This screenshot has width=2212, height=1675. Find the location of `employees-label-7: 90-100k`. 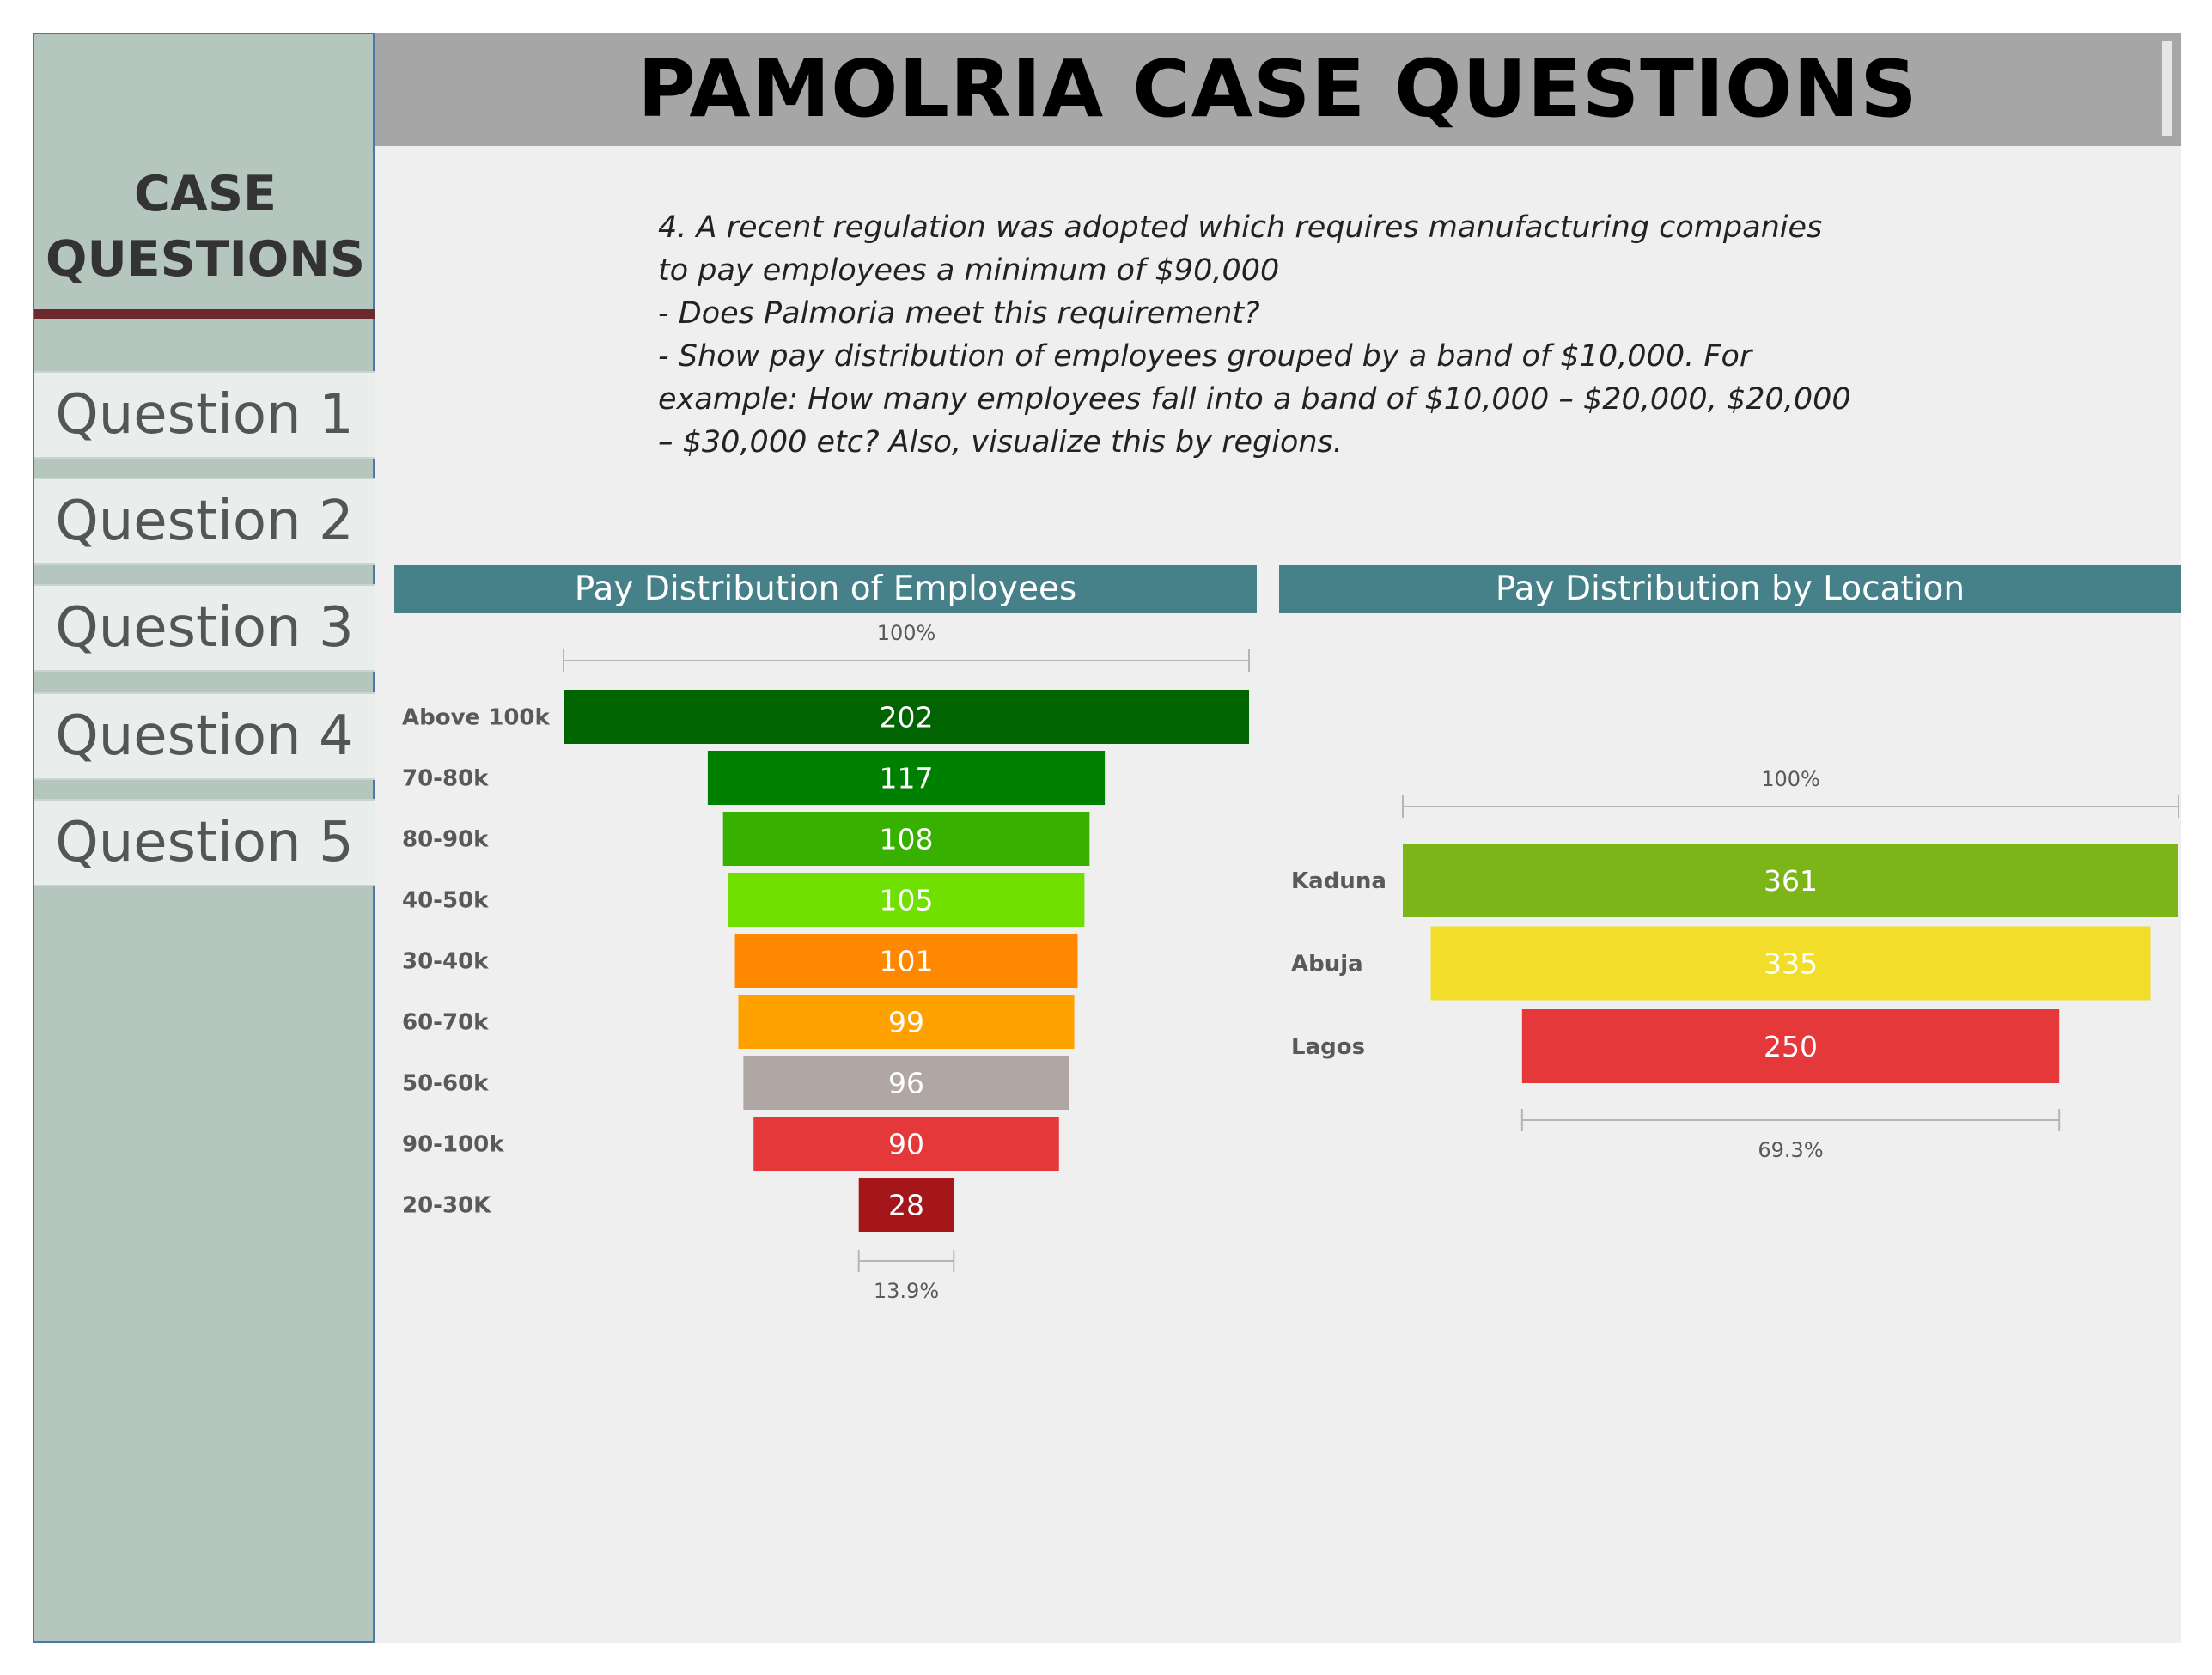

employees-label-7: 90-100k is located at coordinates (453, 1145).